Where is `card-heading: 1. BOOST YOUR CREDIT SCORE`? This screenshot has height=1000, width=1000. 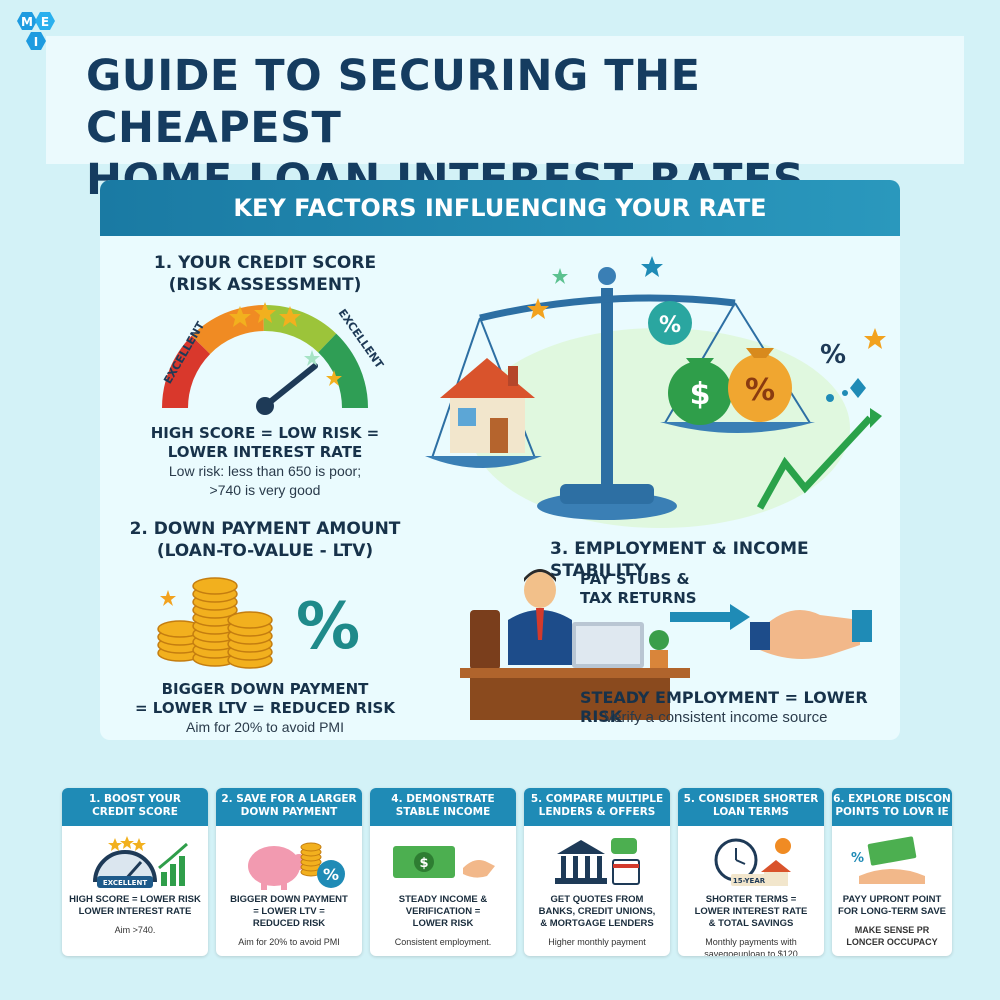 card-heading: 1. BOOST YOUR CREDIT SCORE is located at coordinates (135, 807).